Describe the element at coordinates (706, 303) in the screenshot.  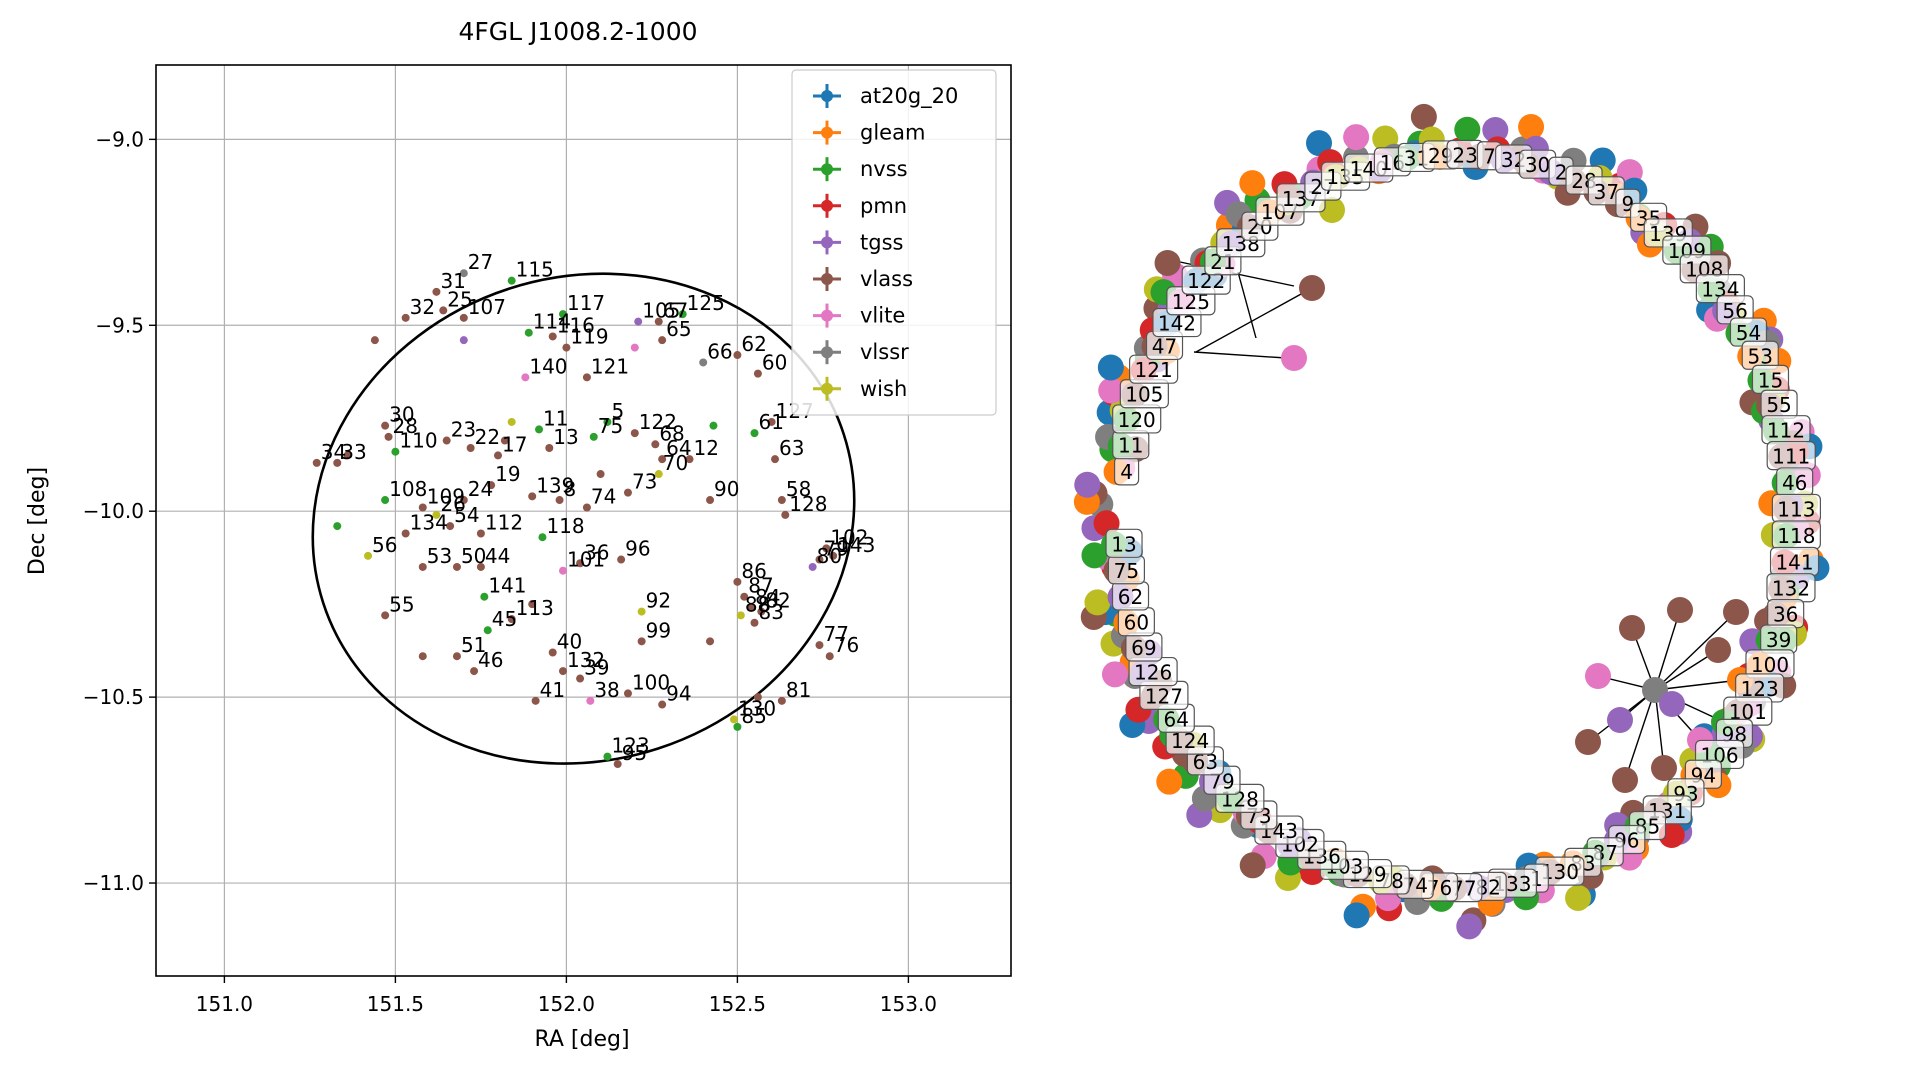
I see `source-label: 125` at that location.